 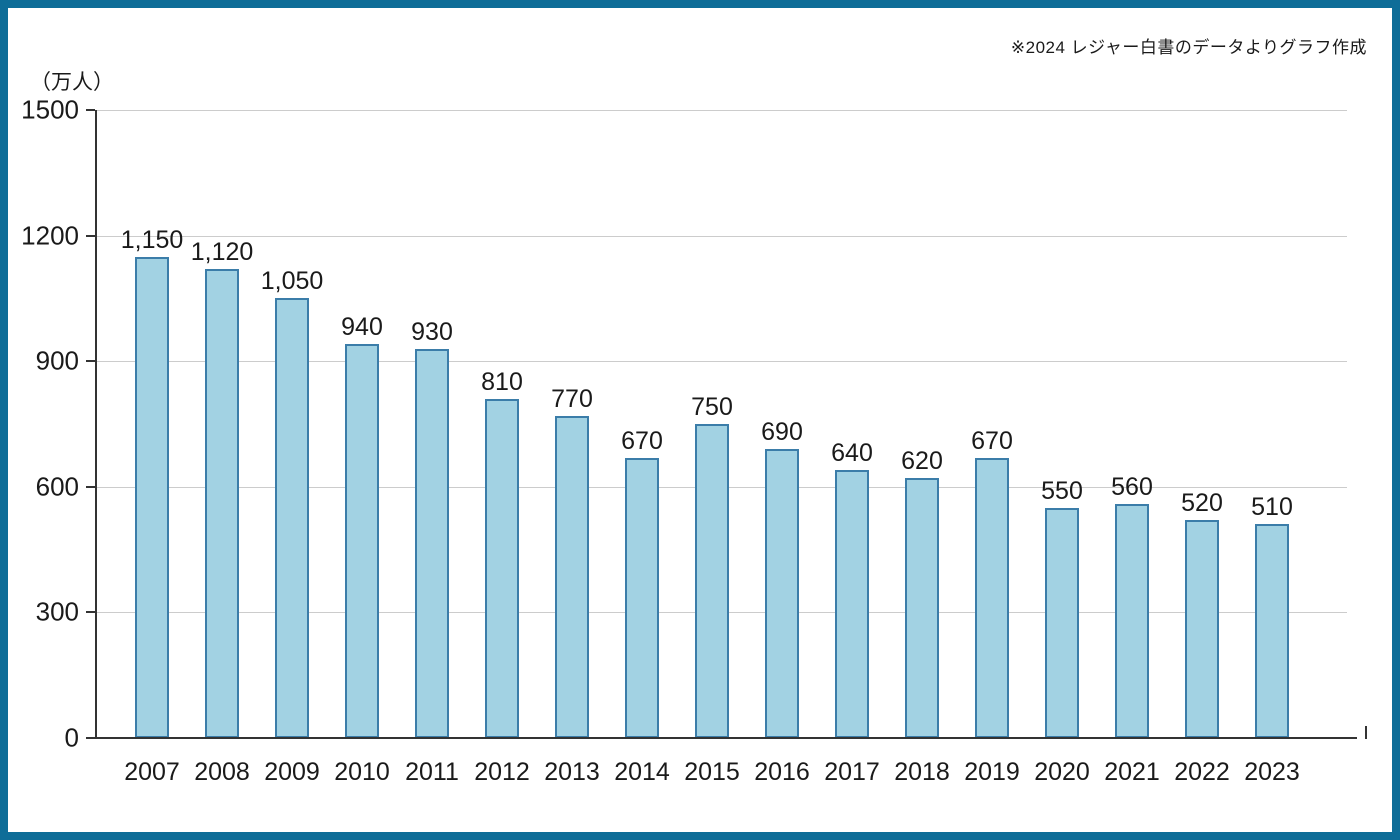 I want to click on y-tick-label-300: 300, so click(x=57, y=611).